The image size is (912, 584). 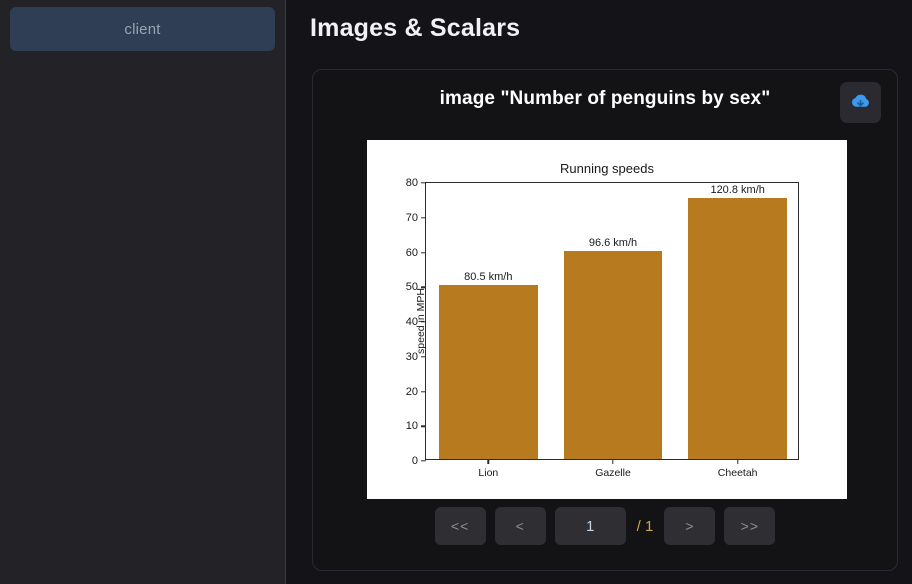 I want to click on first-page-button: <<, so click(x=460, y=526).